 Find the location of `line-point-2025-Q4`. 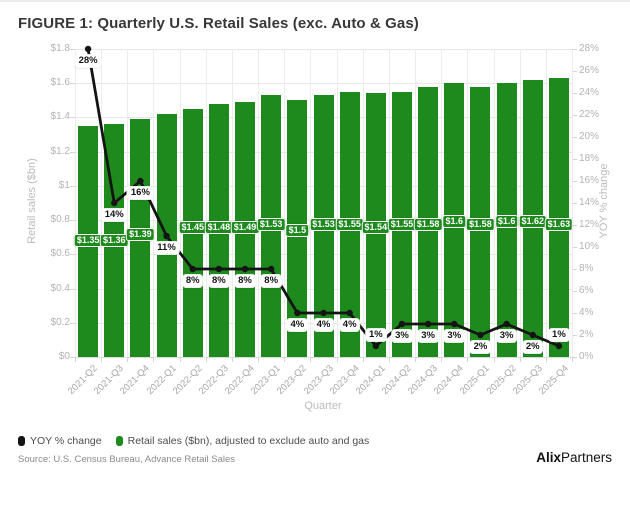

line-point-2025-Q4 is located at coordinates (559, 346).